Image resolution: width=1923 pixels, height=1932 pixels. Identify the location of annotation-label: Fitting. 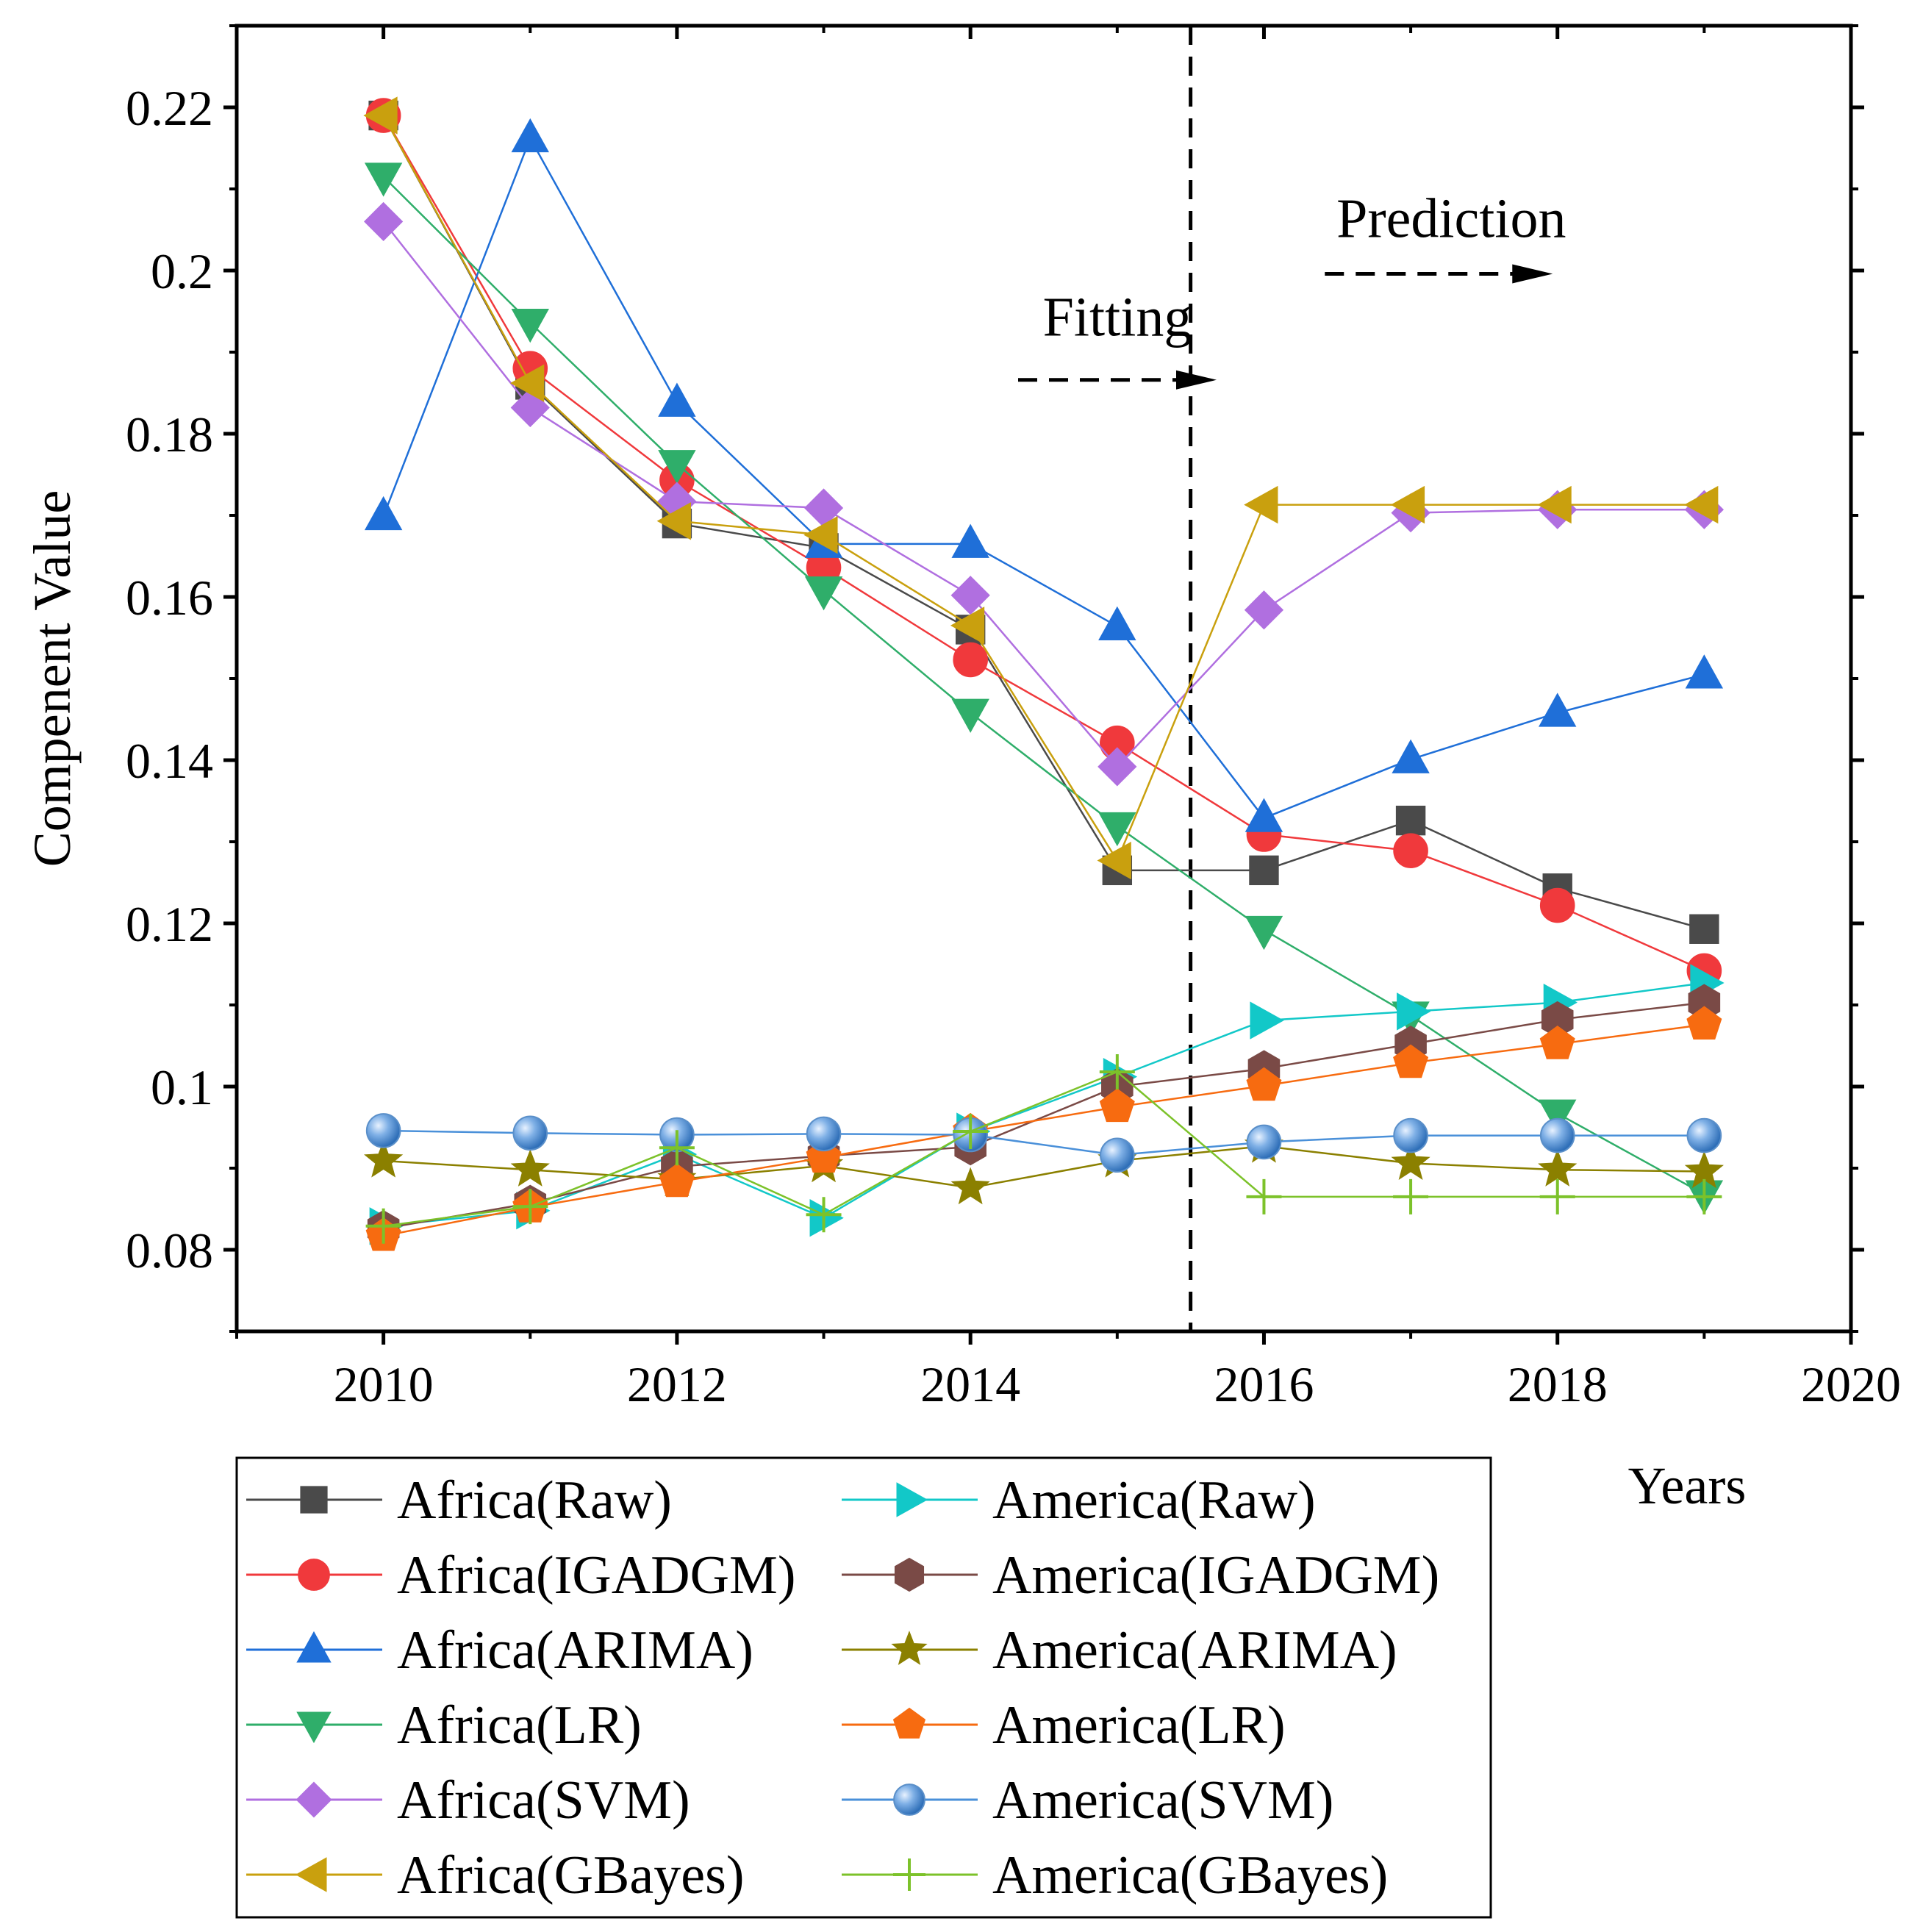
(1117, 317).